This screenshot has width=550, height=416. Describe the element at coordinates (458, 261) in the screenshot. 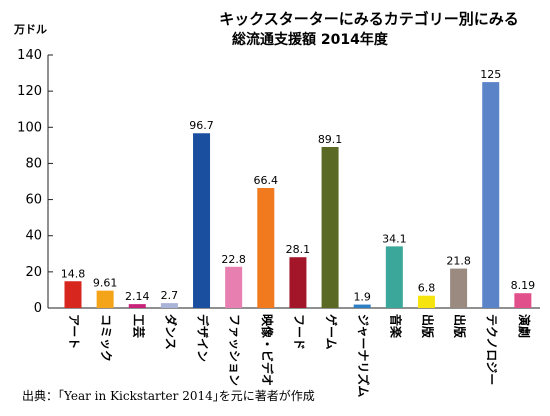

I see `value-label: 21.8` at that location.